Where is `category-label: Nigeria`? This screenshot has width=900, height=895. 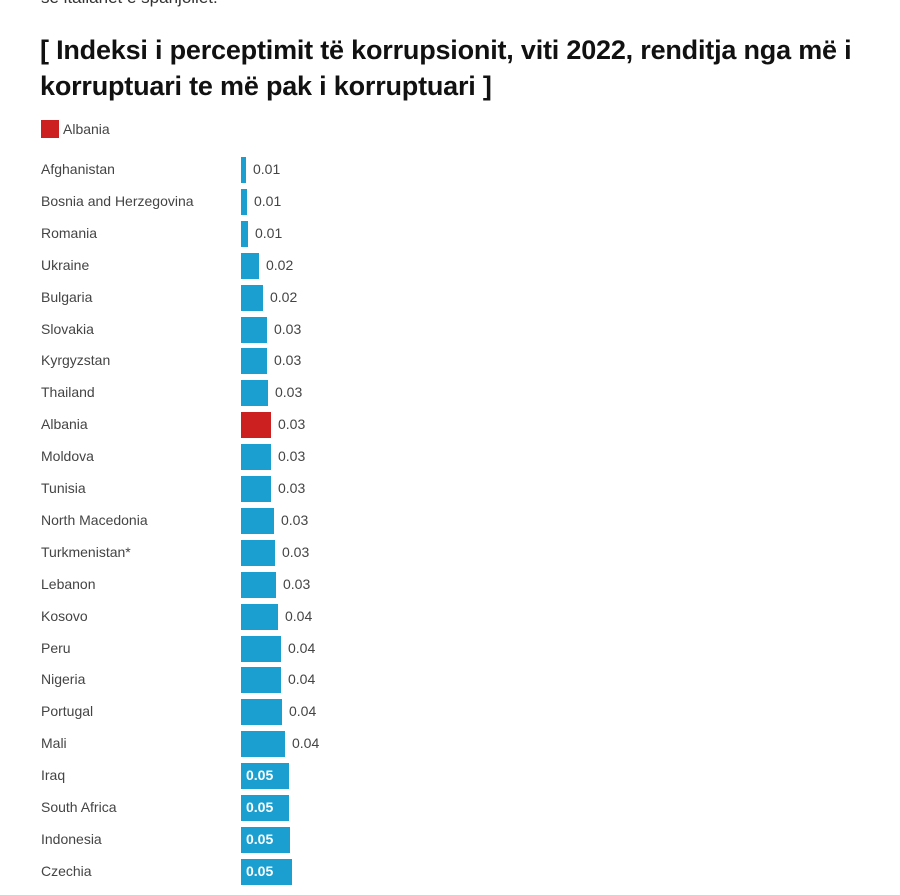 category-label: Nigeria is located at coordinates (63, 679).